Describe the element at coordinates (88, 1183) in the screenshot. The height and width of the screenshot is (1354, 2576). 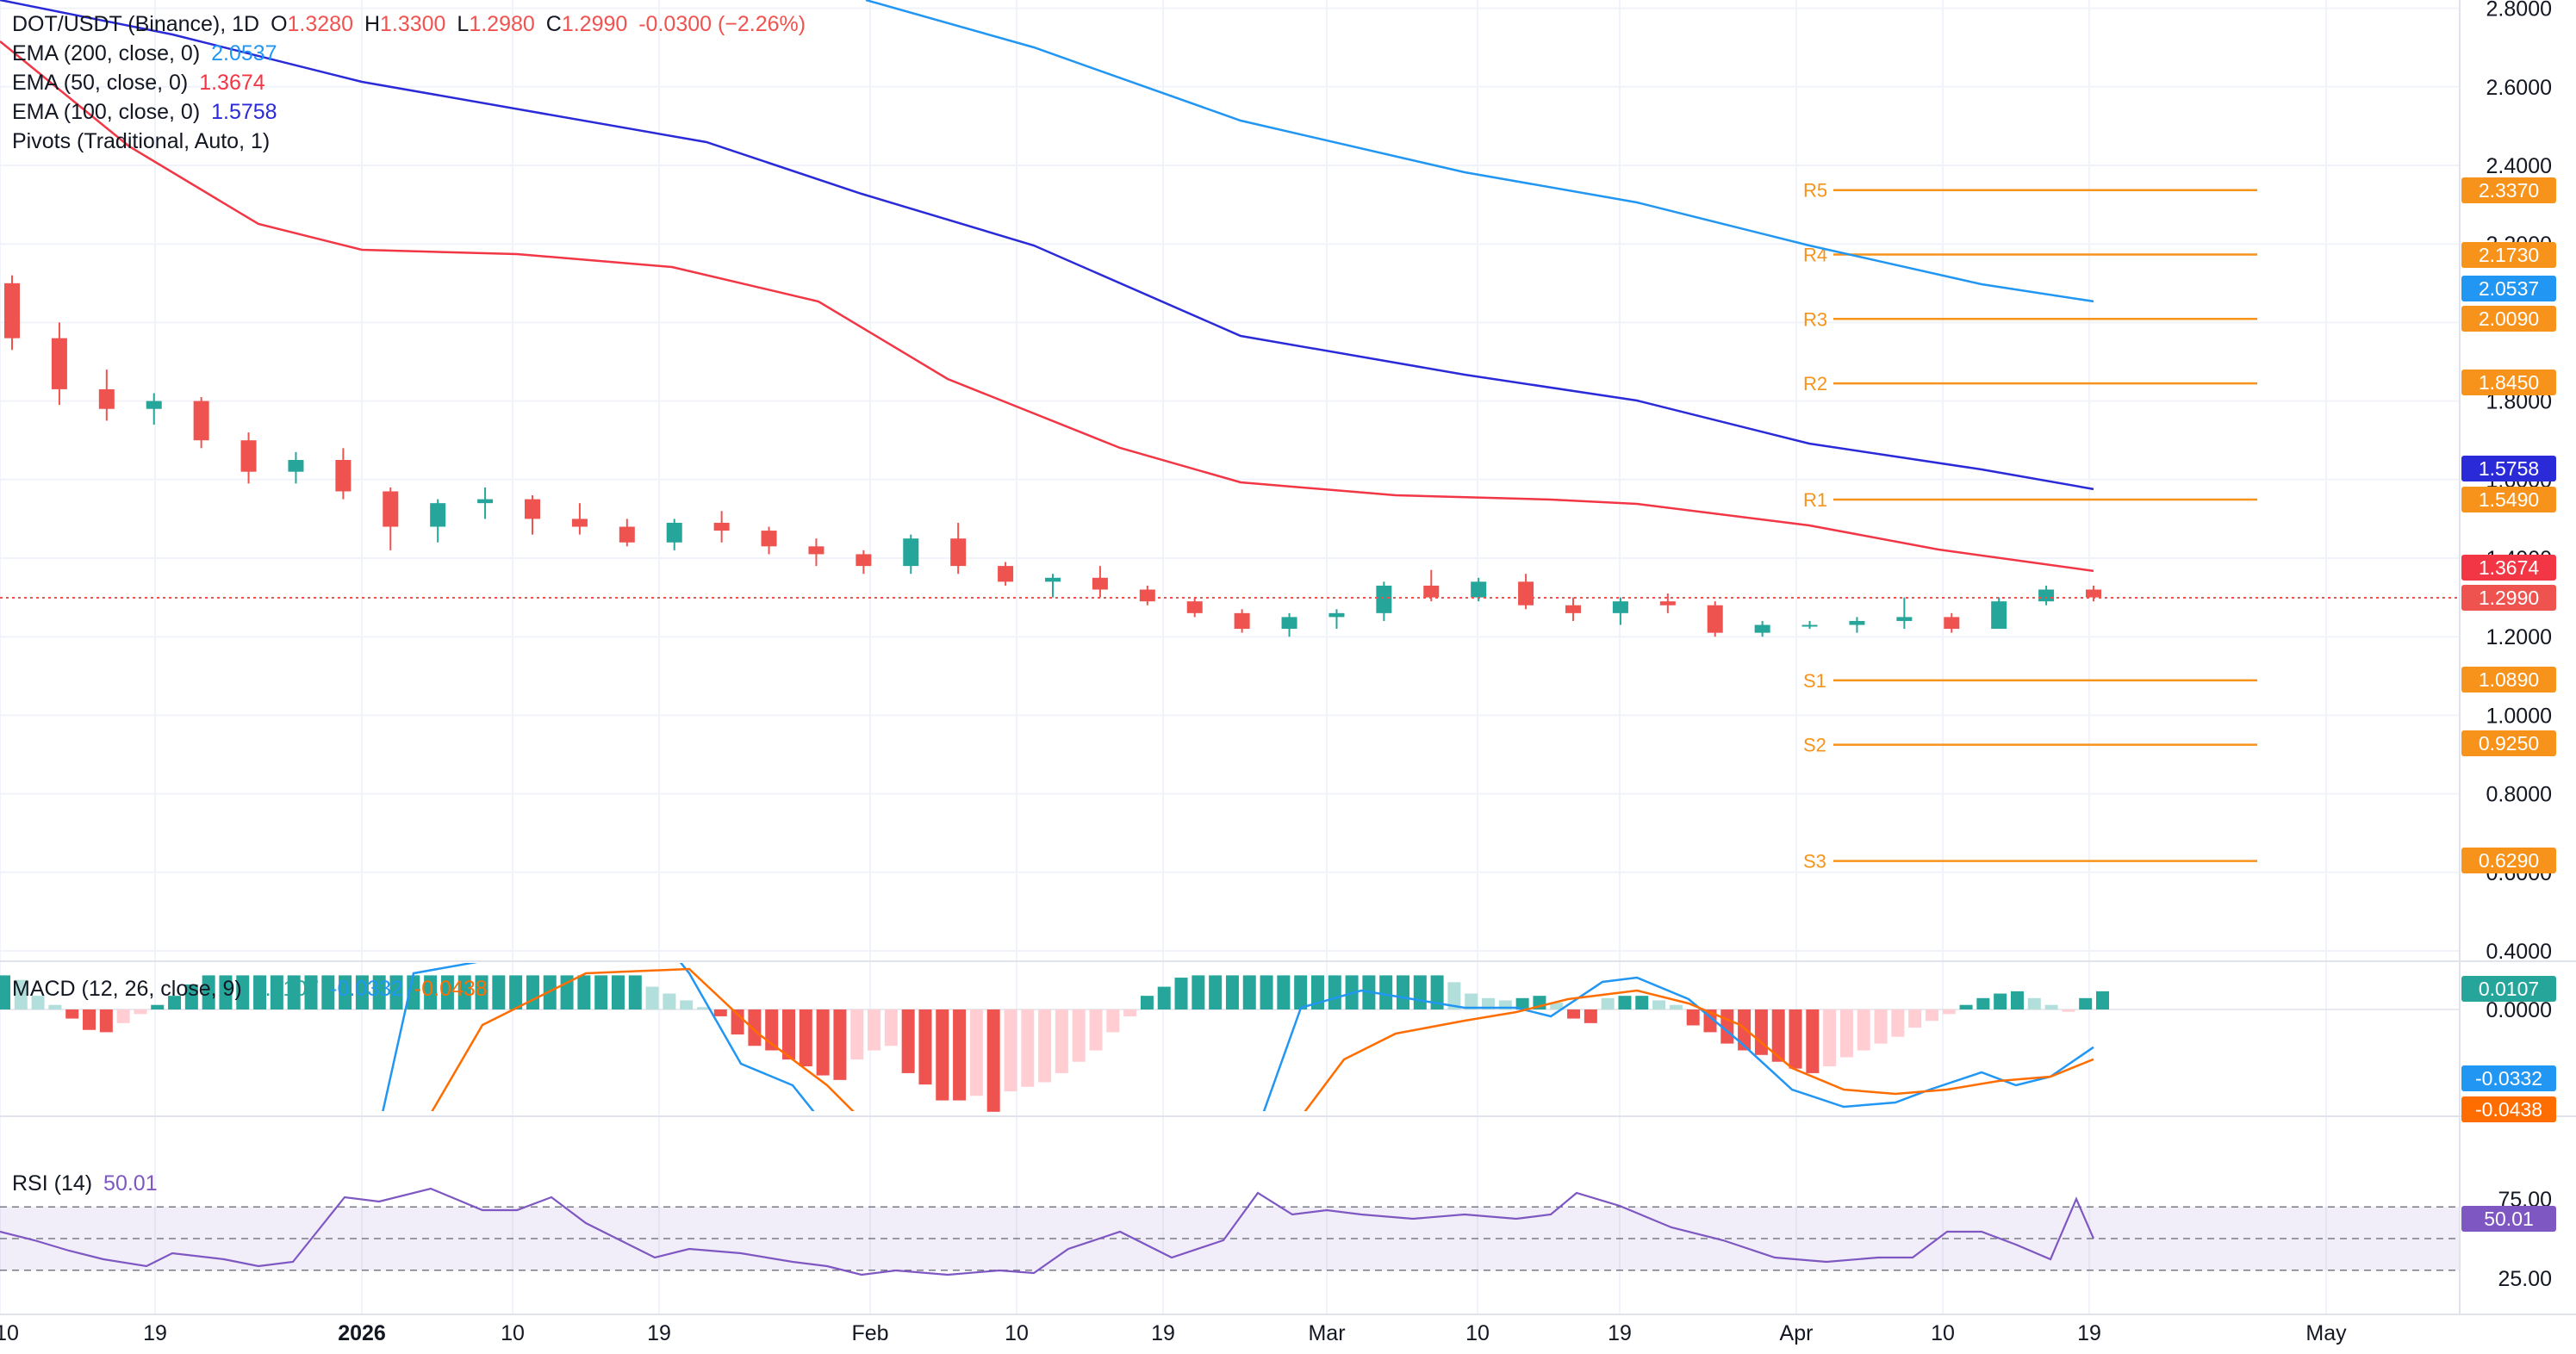
I see `rsi-legend: RSI (14) 50.01` at that location.